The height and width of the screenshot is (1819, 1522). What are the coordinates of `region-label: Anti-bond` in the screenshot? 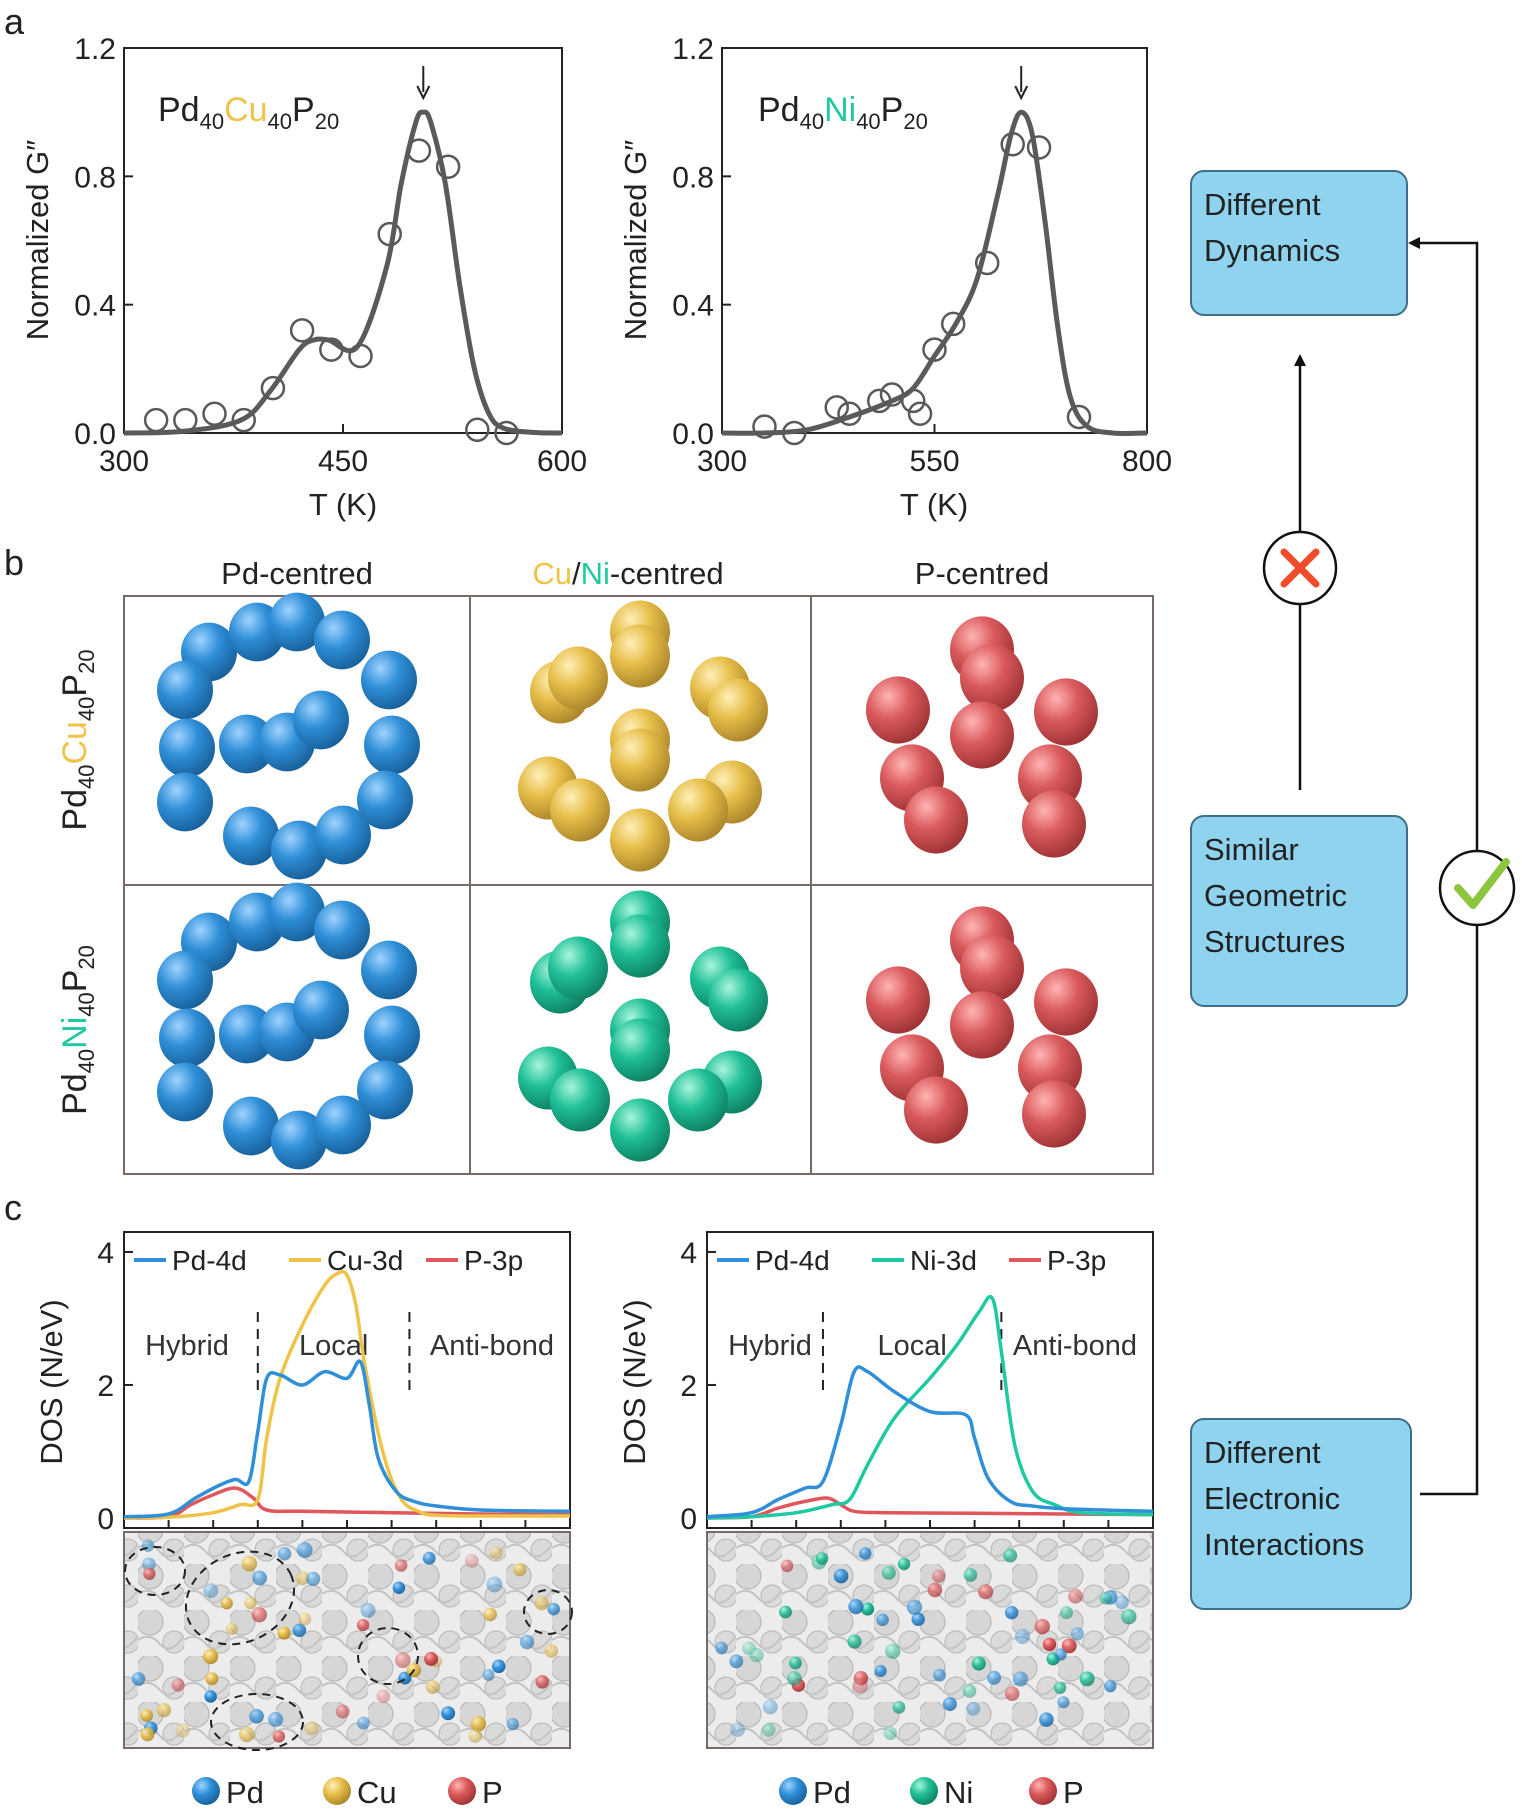 It's located at (1075, 1346).